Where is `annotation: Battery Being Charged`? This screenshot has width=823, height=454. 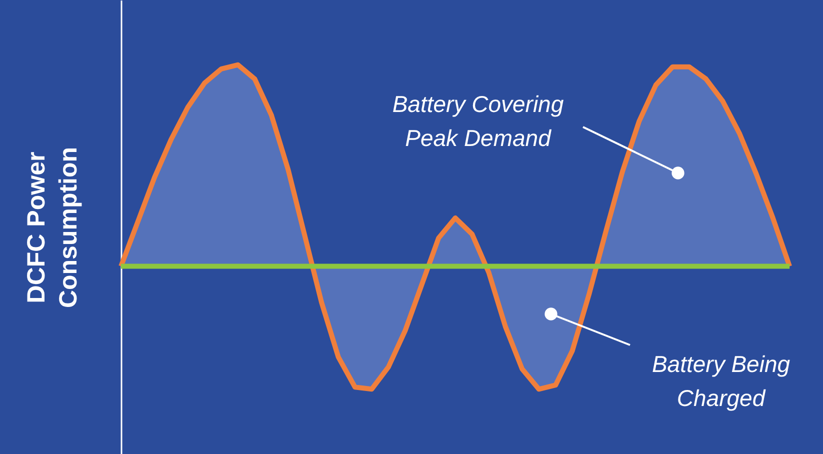
annotation: Battery Being Charged is located at coordinates (721, 381).